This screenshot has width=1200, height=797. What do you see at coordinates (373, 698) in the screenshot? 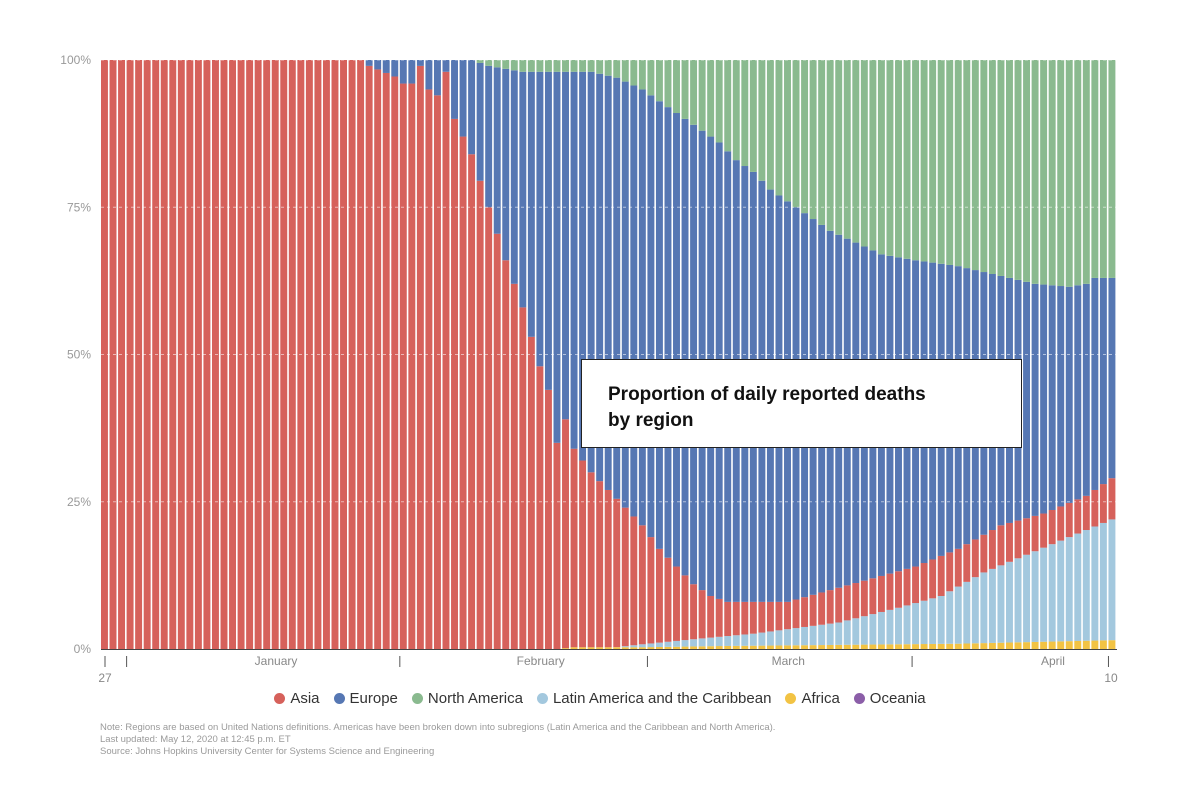
I see `legend-label-europe: Europe` at bounding box center [373, 698].